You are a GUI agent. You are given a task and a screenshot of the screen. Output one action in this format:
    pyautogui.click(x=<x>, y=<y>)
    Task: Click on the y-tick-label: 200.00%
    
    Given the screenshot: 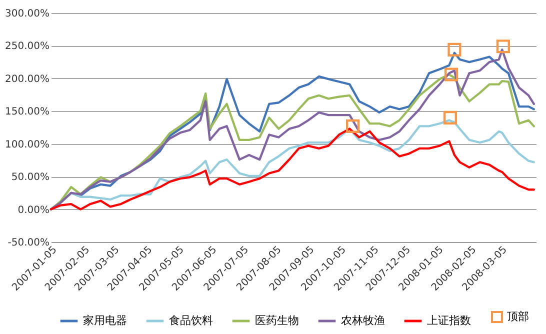 What is the action you would take?
    pyautogui.click(x=27, y=79)
    